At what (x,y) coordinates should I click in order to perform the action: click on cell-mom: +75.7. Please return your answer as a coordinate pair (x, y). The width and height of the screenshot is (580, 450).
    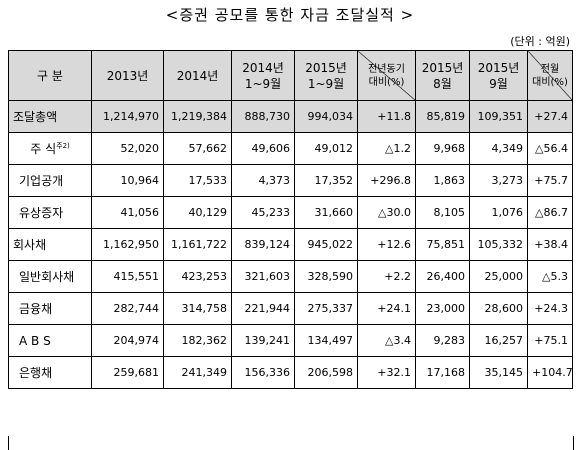
    Looking at the image, I should click on (550, 180).